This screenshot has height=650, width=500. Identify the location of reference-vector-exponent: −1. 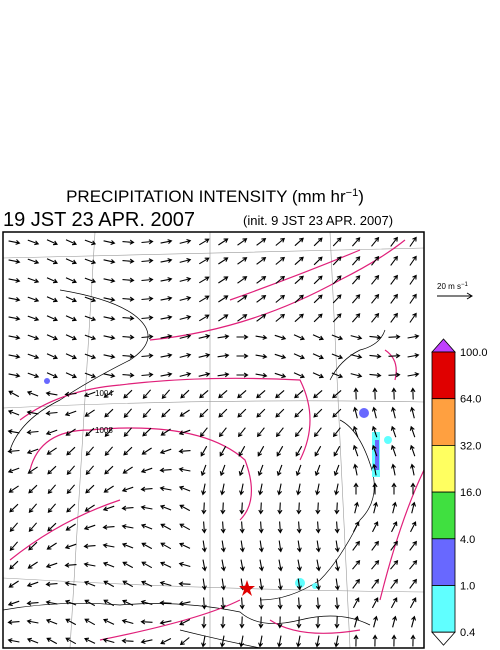
(465, 285).